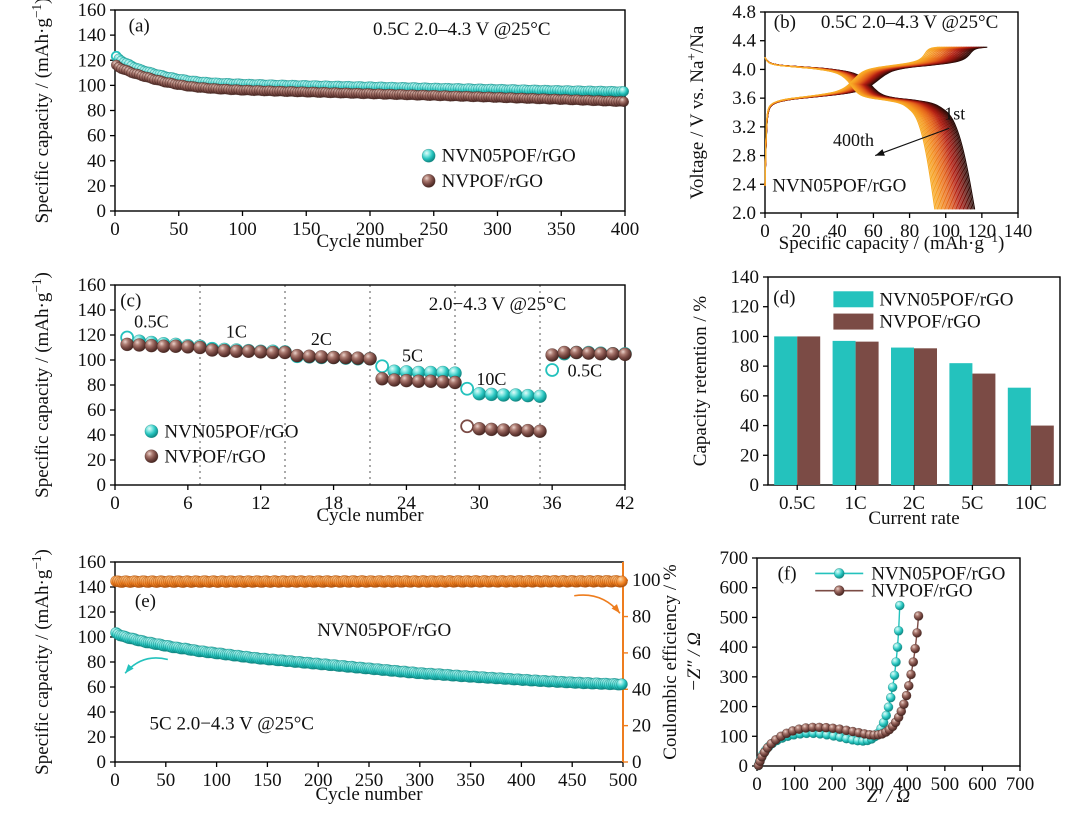  I want to click on y2-tick-label: 60, so click(641, 653).